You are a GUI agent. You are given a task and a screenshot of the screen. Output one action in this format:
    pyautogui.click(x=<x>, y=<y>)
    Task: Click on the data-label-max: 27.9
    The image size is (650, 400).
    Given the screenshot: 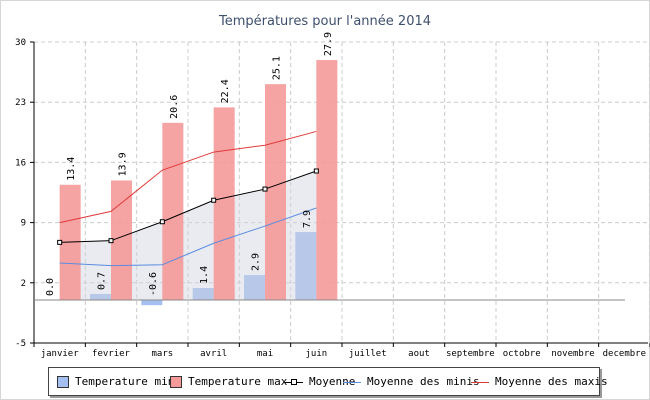 What is the action you would take?
    pyautogui.click(x=328, y=44)
    